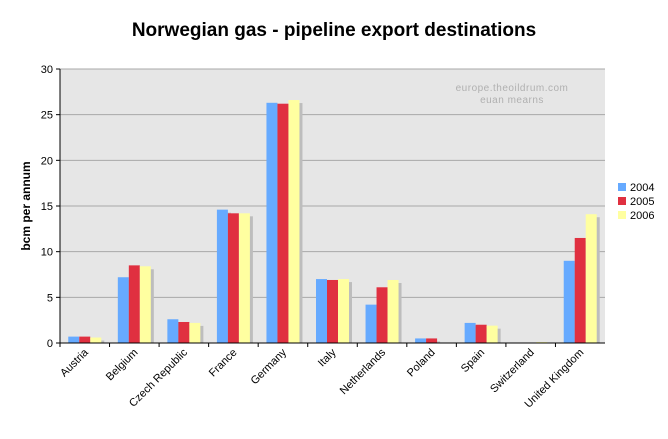  Describe the element at coordinates (47, 253) in the screenshot. I see `y-tick-label: 10` at that location.